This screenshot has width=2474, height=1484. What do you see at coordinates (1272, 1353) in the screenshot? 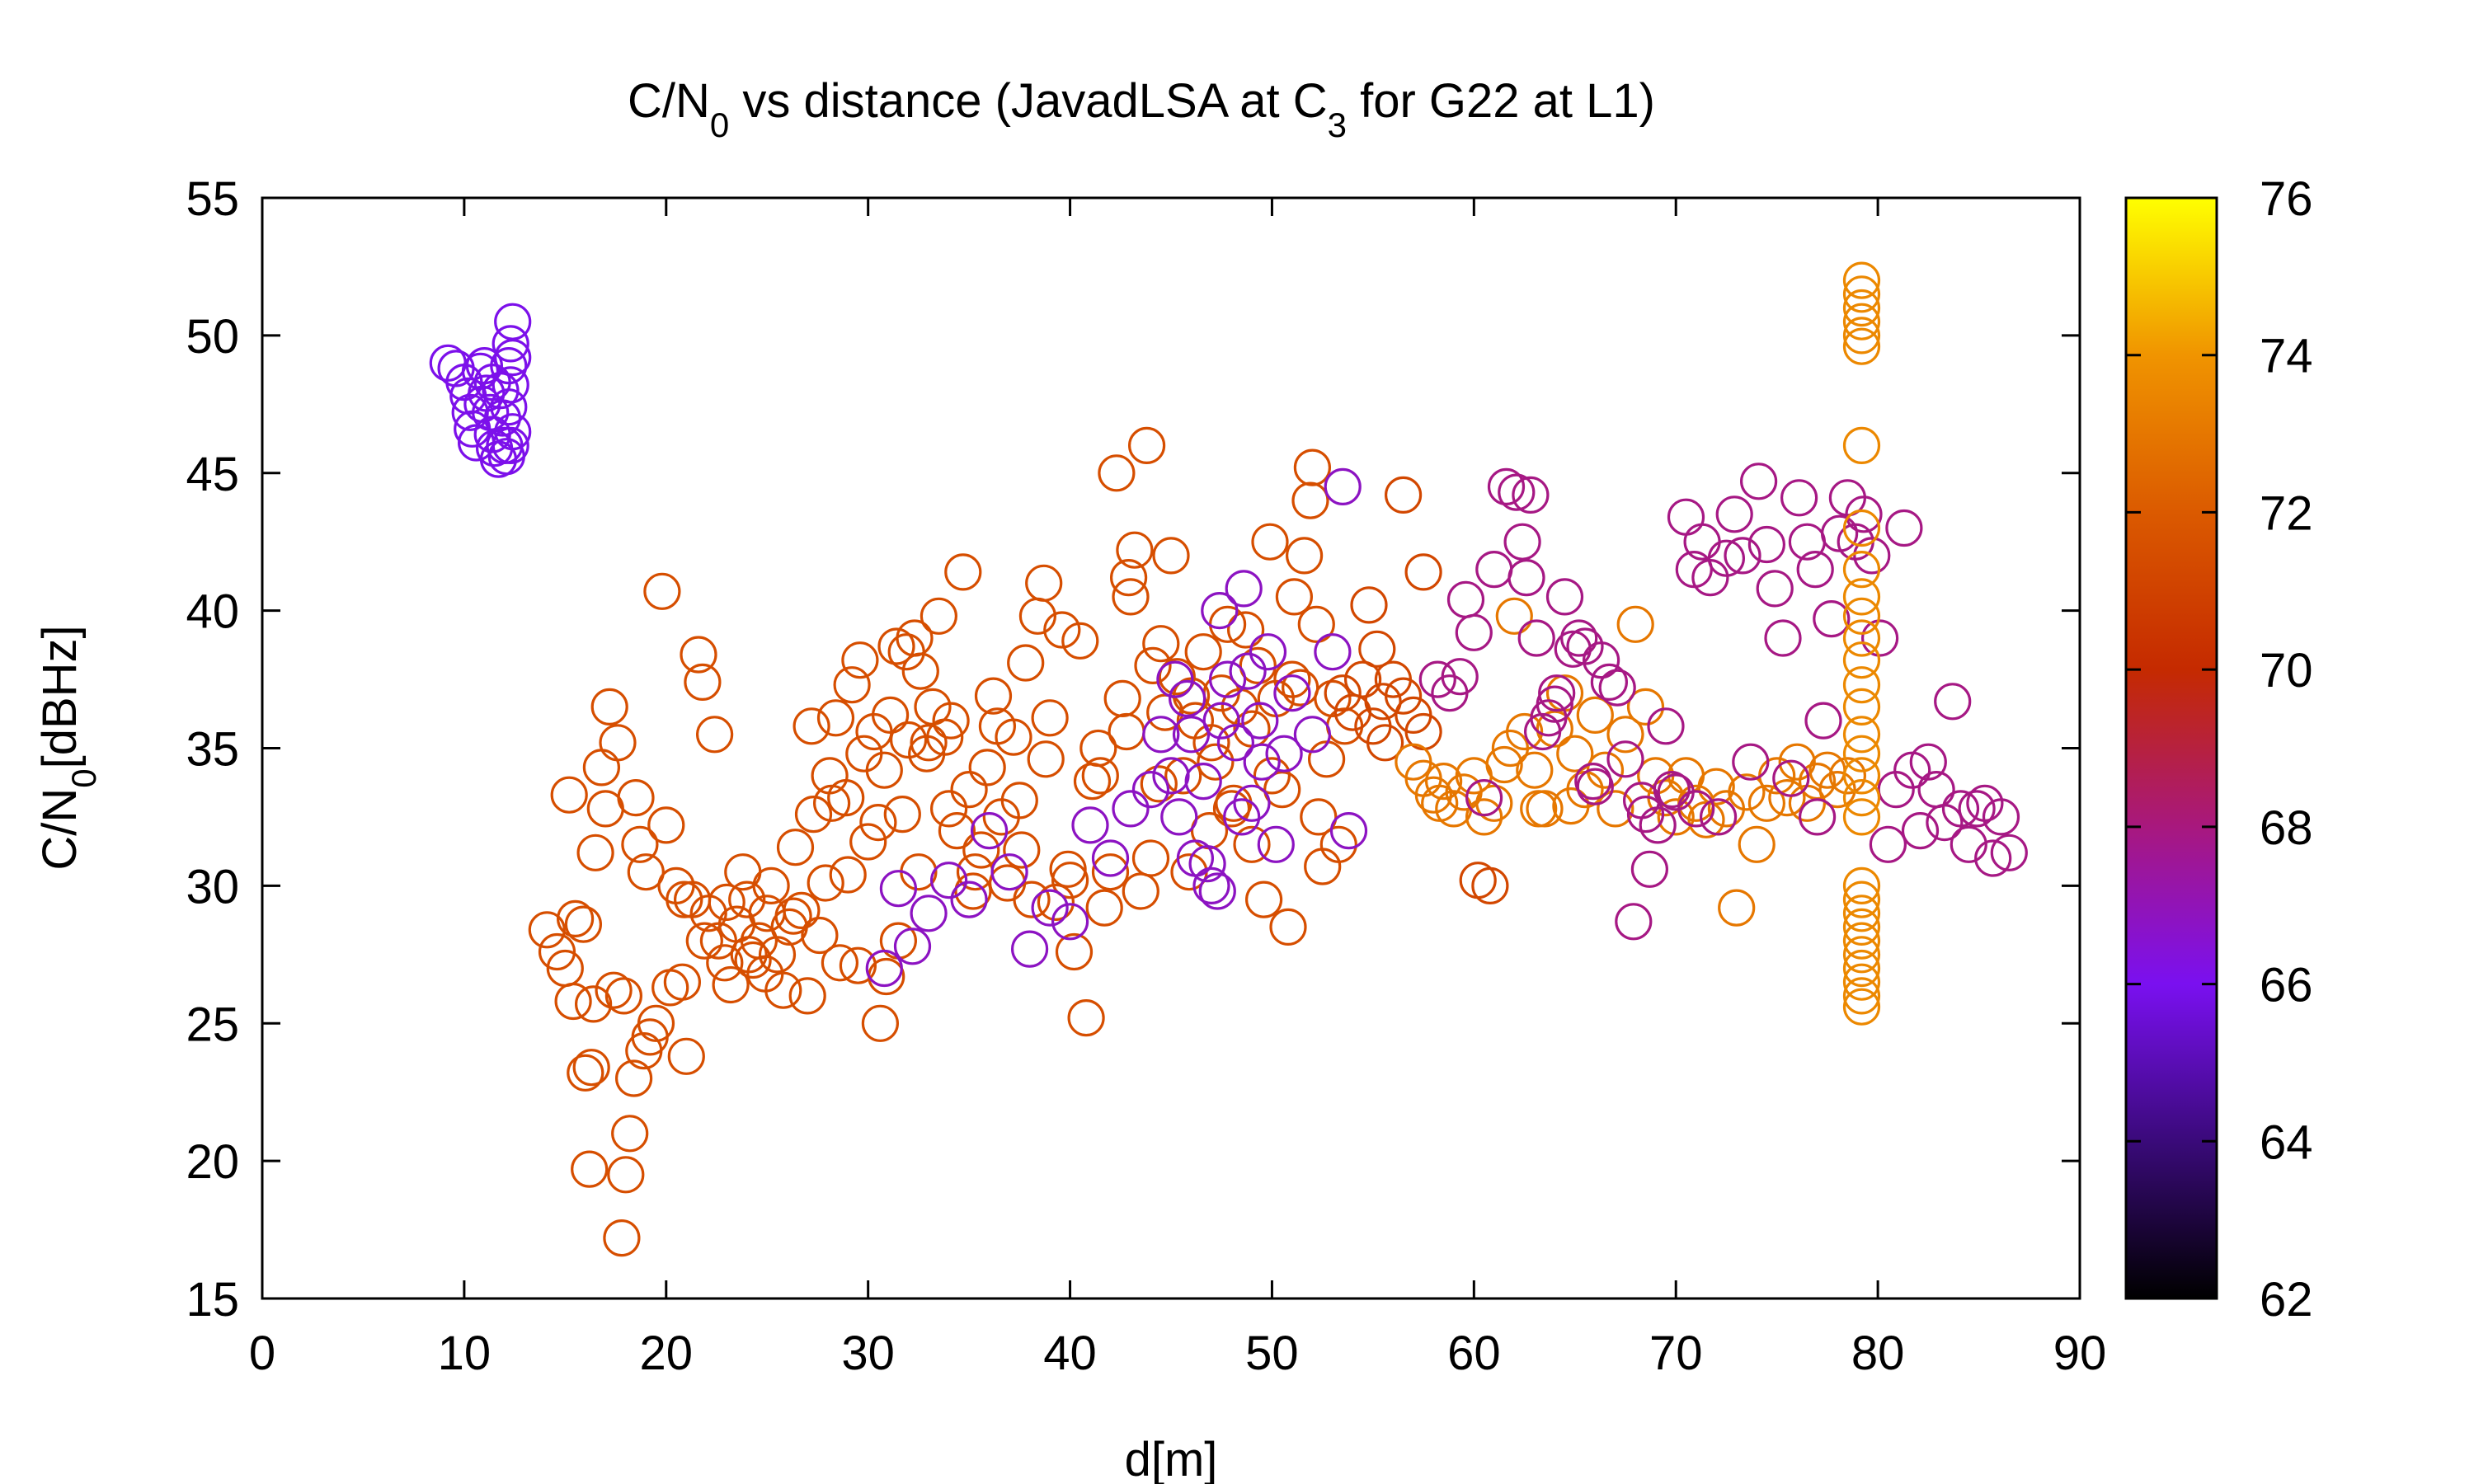
I see `x-tick-label: 50` at bounding box center [1272, 1353].